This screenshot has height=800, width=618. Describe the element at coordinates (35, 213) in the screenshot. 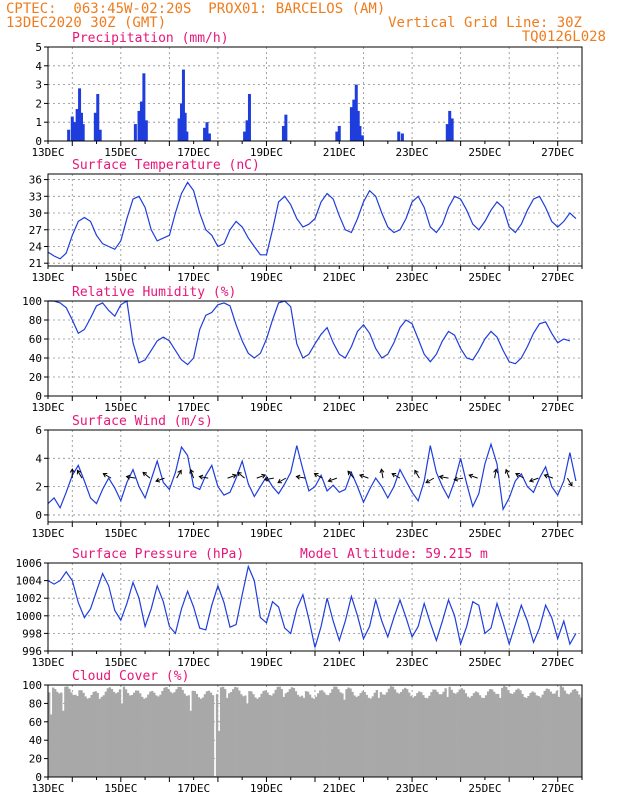

I see `y-tick-label: 30` at that location.